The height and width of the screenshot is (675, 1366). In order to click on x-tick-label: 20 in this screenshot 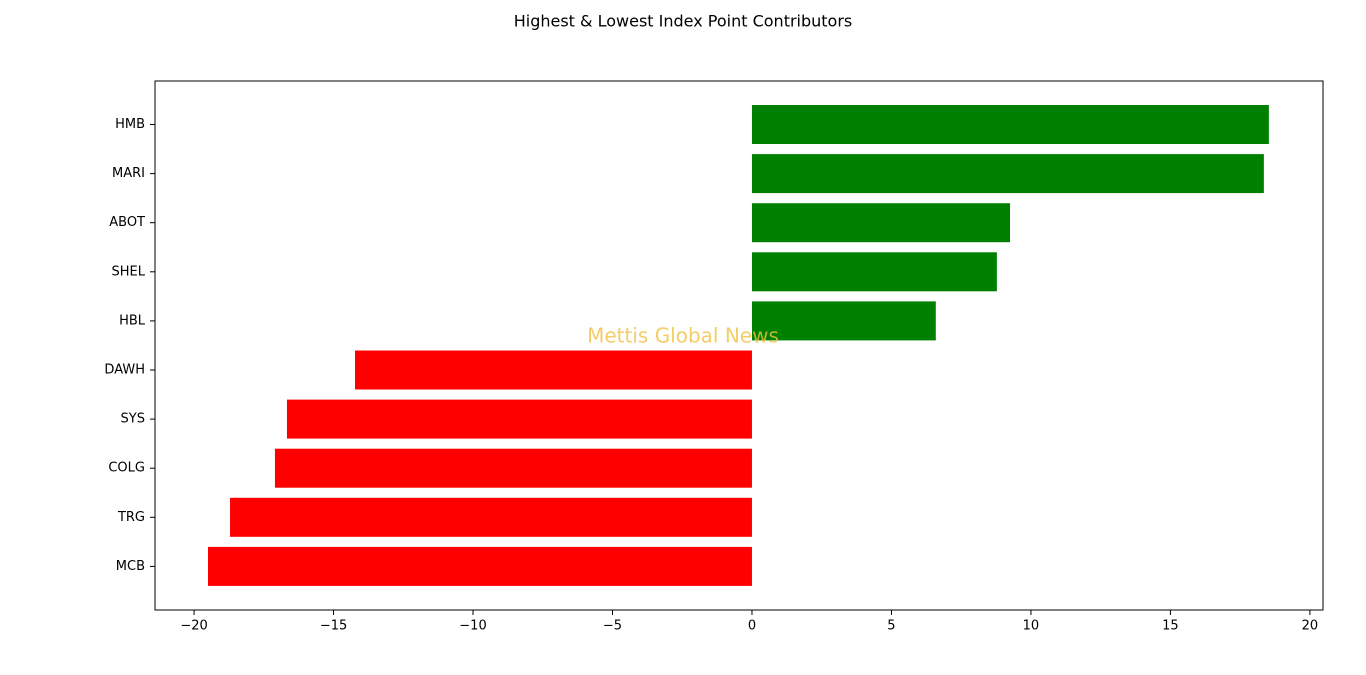, I will do `click(1310, 626)`.